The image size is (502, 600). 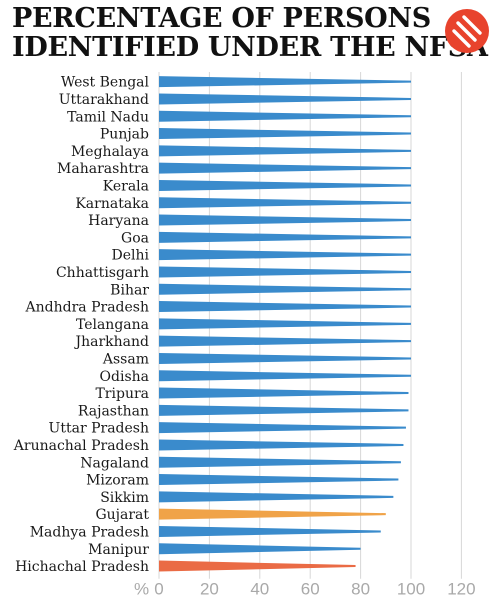 I want to click on bar-manipur, so click(x=260, y=549).